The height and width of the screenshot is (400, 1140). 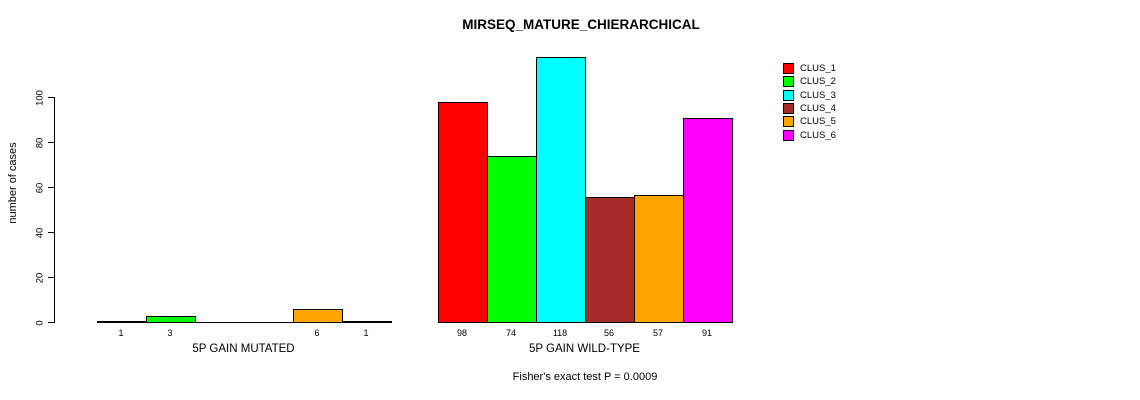 I want to click on group-label: 5P GAIN WILD-TYPE, so click(x=584, y=348).